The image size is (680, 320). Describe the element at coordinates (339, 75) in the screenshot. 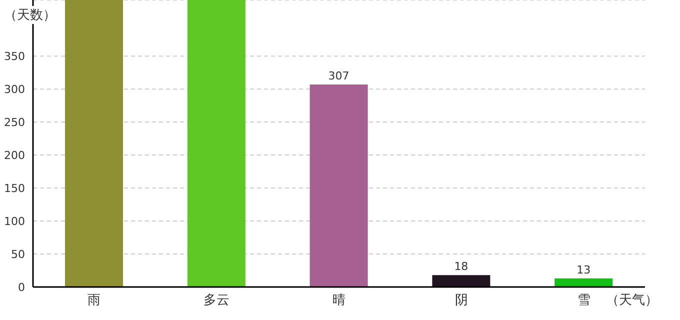

I see `data-label: 307` at that location.